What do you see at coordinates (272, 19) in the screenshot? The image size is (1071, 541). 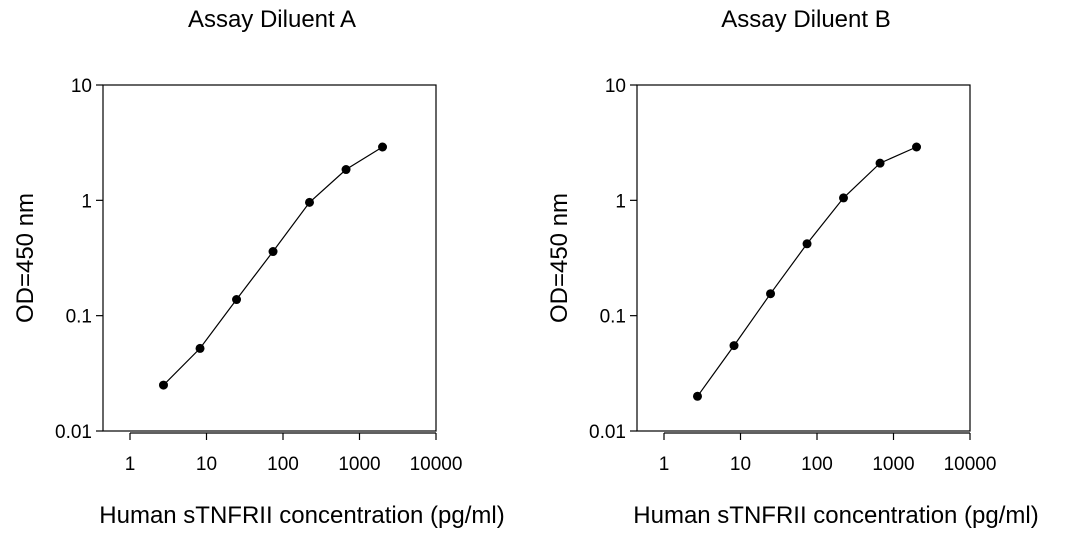 I see `chart-title: Assay Diluent A` at bounding box center [272, 19].